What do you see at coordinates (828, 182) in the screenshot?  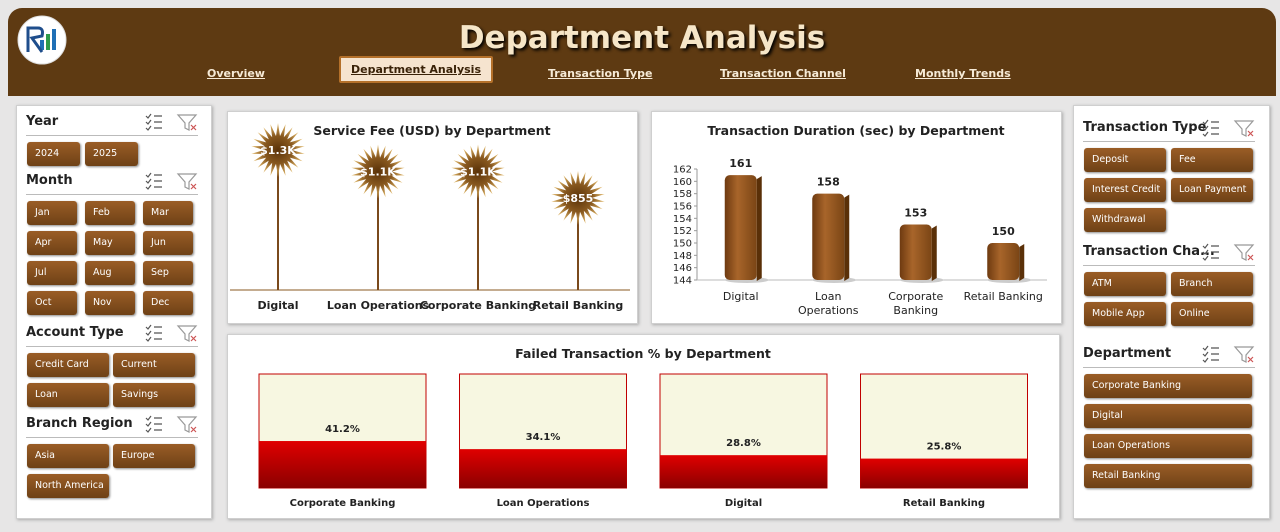 I see `data-label: 158` at bounding box center [828, 182].